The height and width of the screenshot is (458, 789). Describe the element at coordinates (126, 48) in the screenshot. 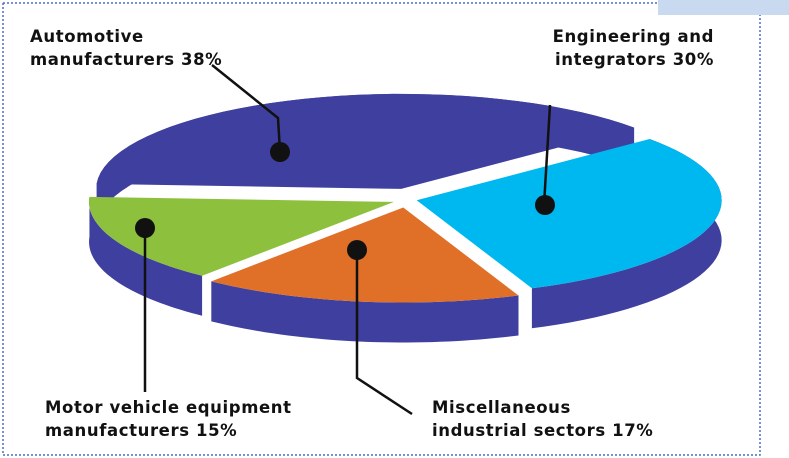

I see `slice-label: Automotive manufacturers 38%` at that location.